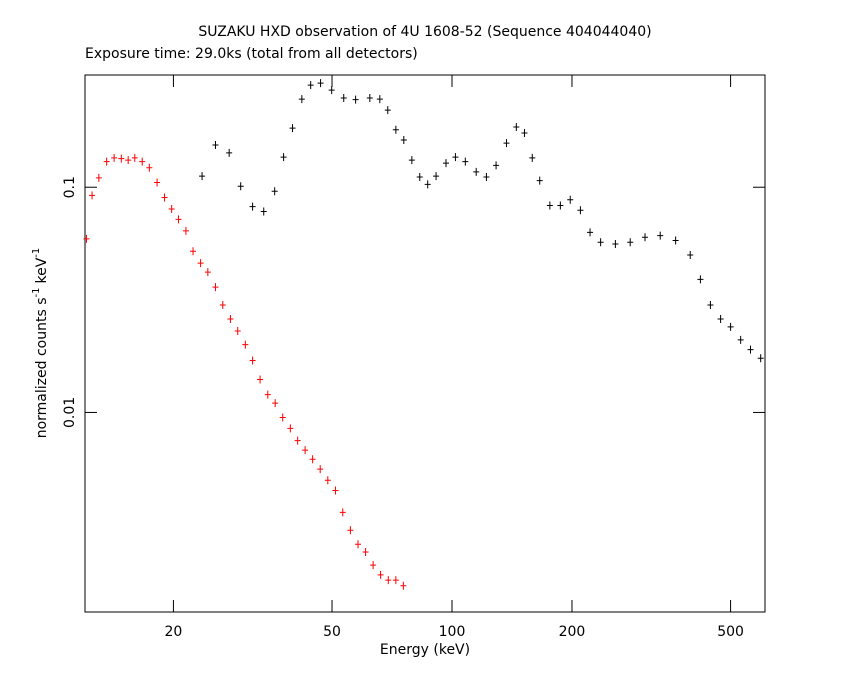 This screenshot has width=850, height=680. I want to click on y-tick-label: 0.01, so click(70, 412).